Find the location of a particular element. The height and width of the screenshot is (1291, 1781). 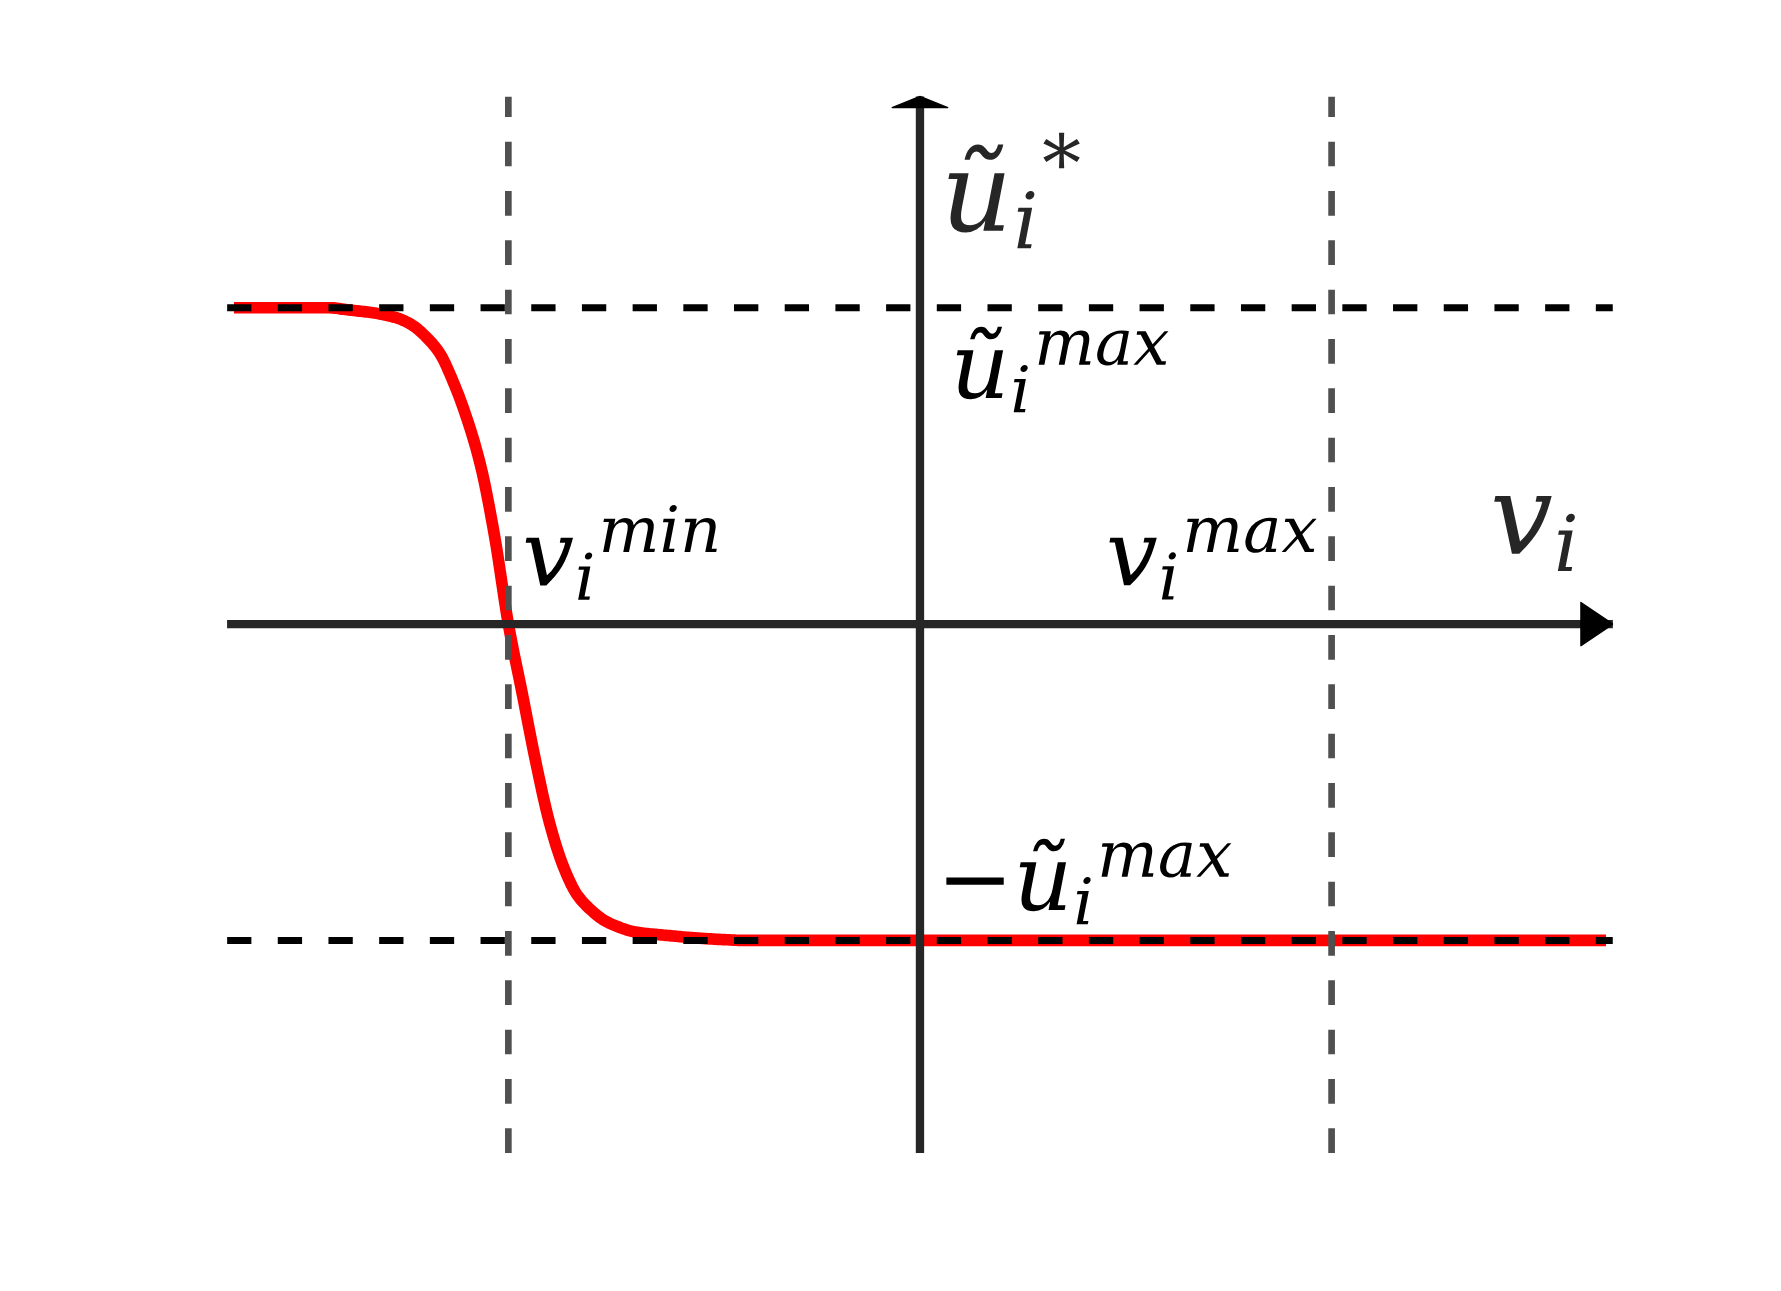

x-axis-title: v$_{i}$ is located at coordinates (1534, 533).